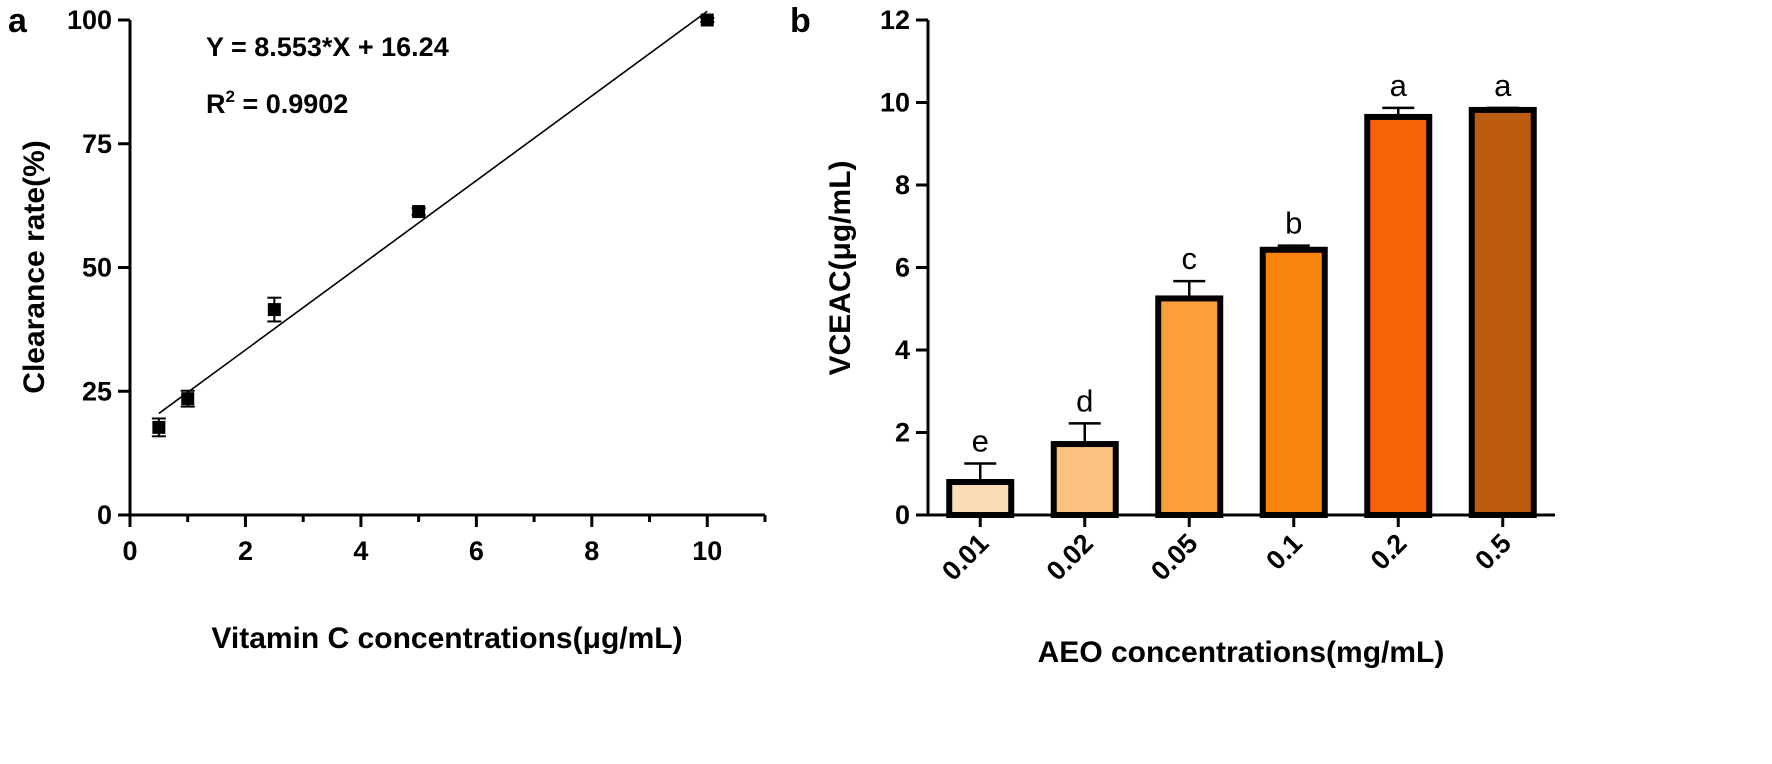 The width and height of the screenshot is (1772, 764). I want to click on panel-a-y-tick-label: 25, so click(97, 391).